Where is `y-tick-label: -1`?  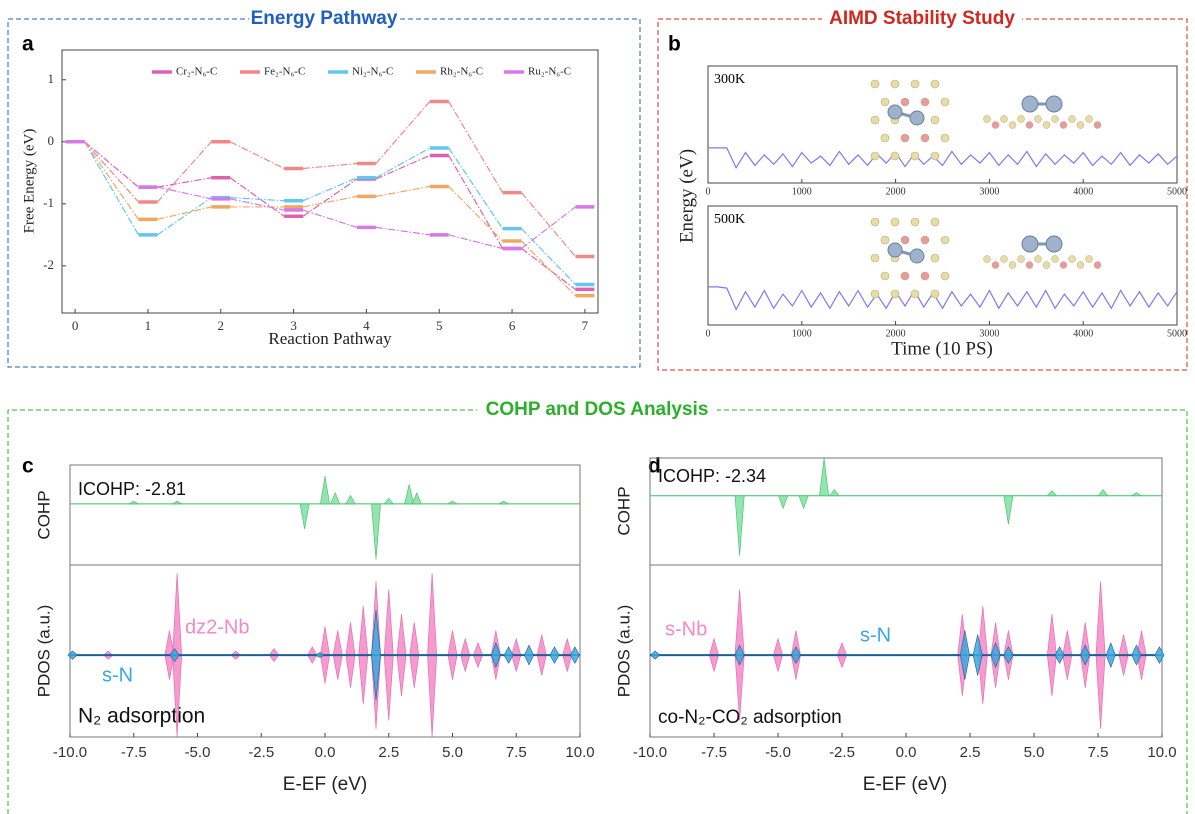 y-tick-label: -1 is located at coordinates (48, 202).